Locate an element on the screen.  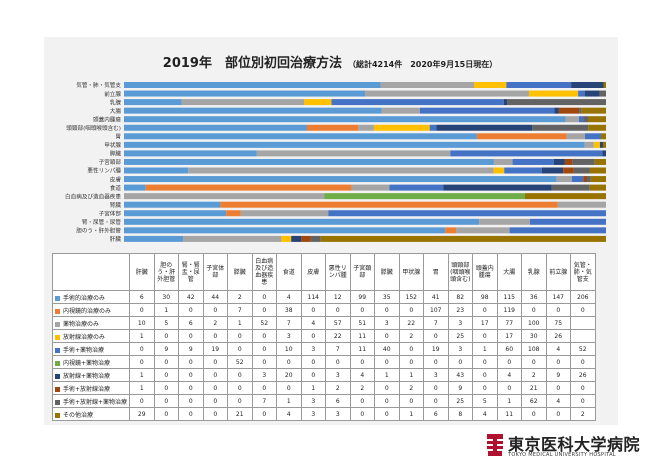
category-label: 頭蓋内腫瘍 is located at coordinates (107, 119).